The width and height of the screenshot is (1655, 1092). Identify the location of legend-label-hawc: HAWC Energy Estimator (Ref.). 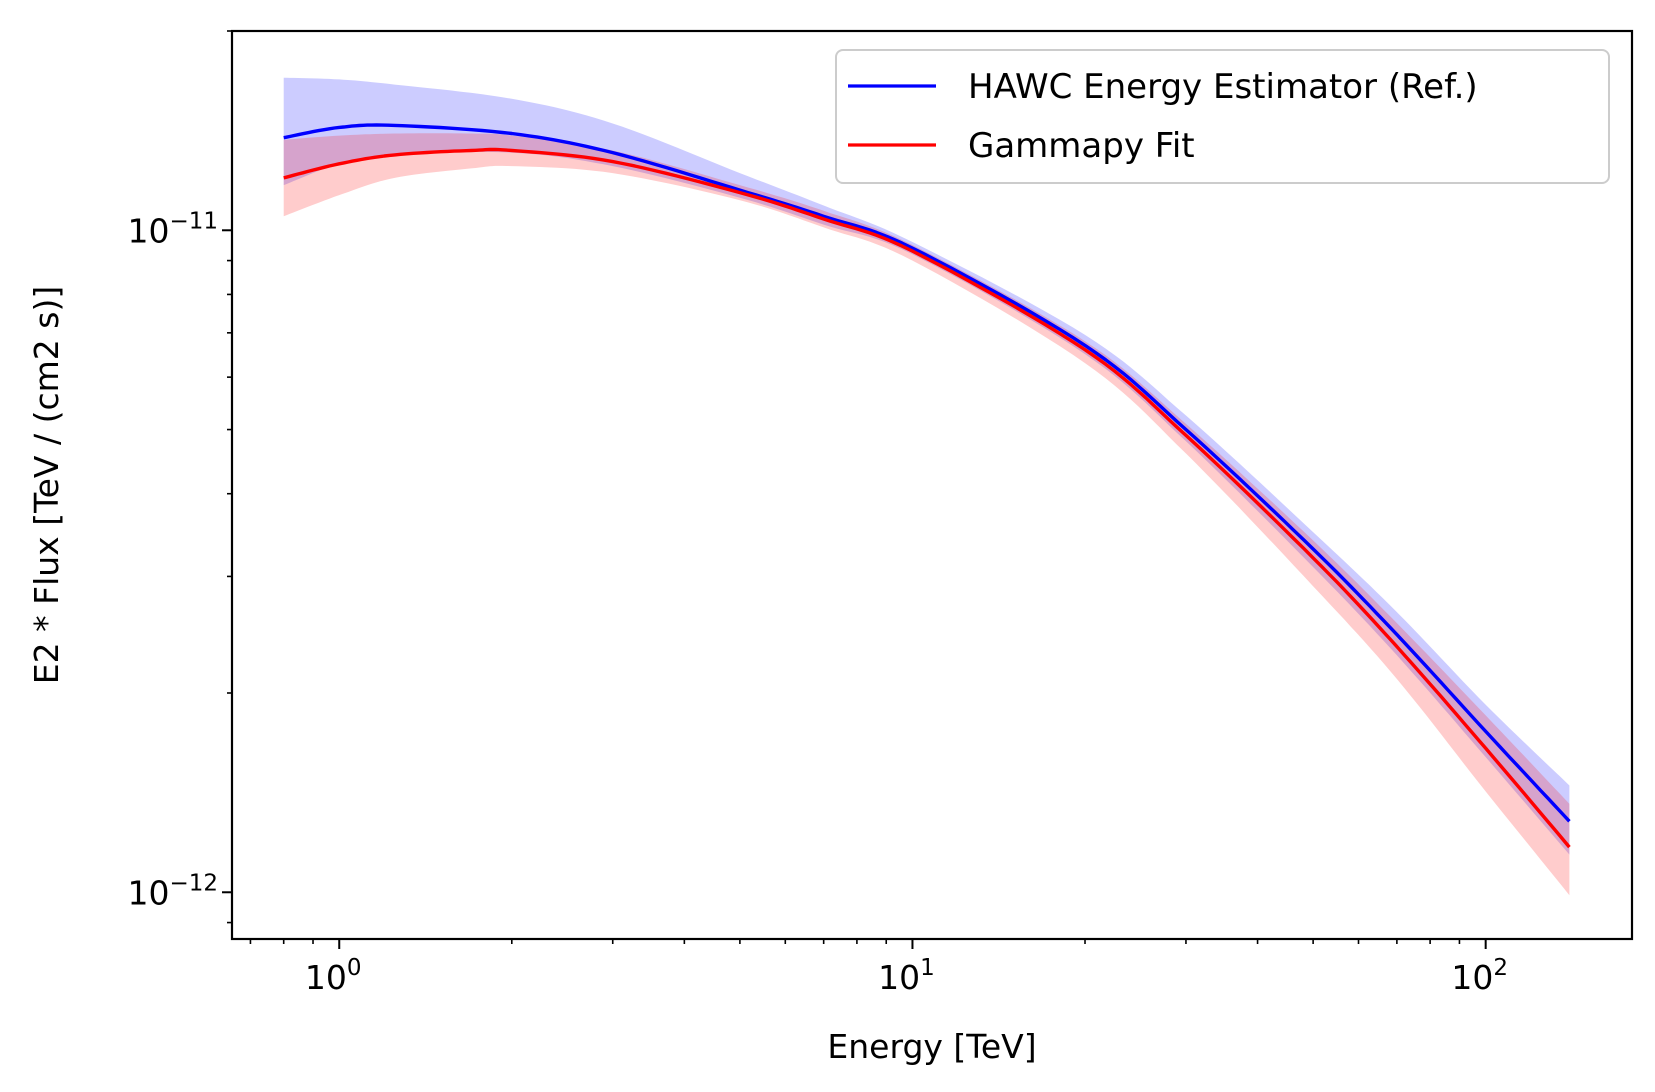
(1223, 87).